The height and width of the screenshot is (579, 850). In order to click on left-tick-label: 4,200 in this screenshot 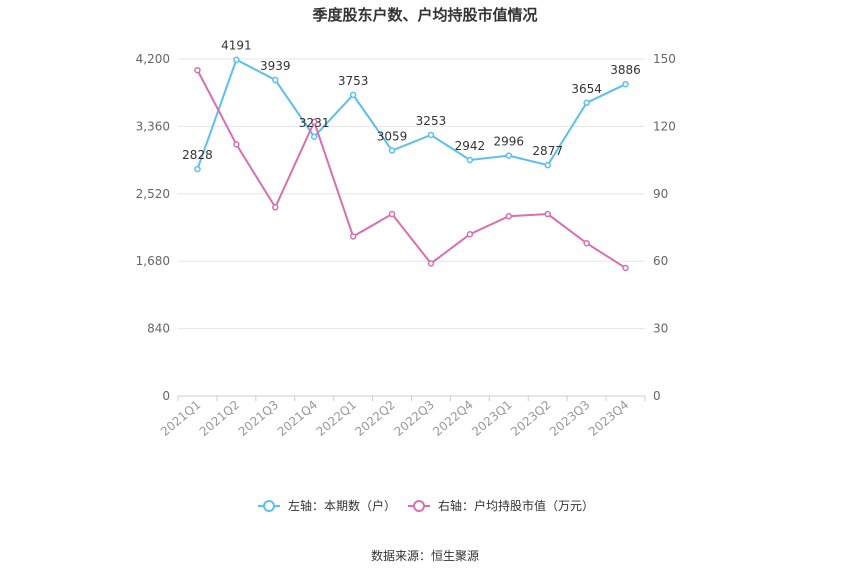, I will do `click(153, 59)`.